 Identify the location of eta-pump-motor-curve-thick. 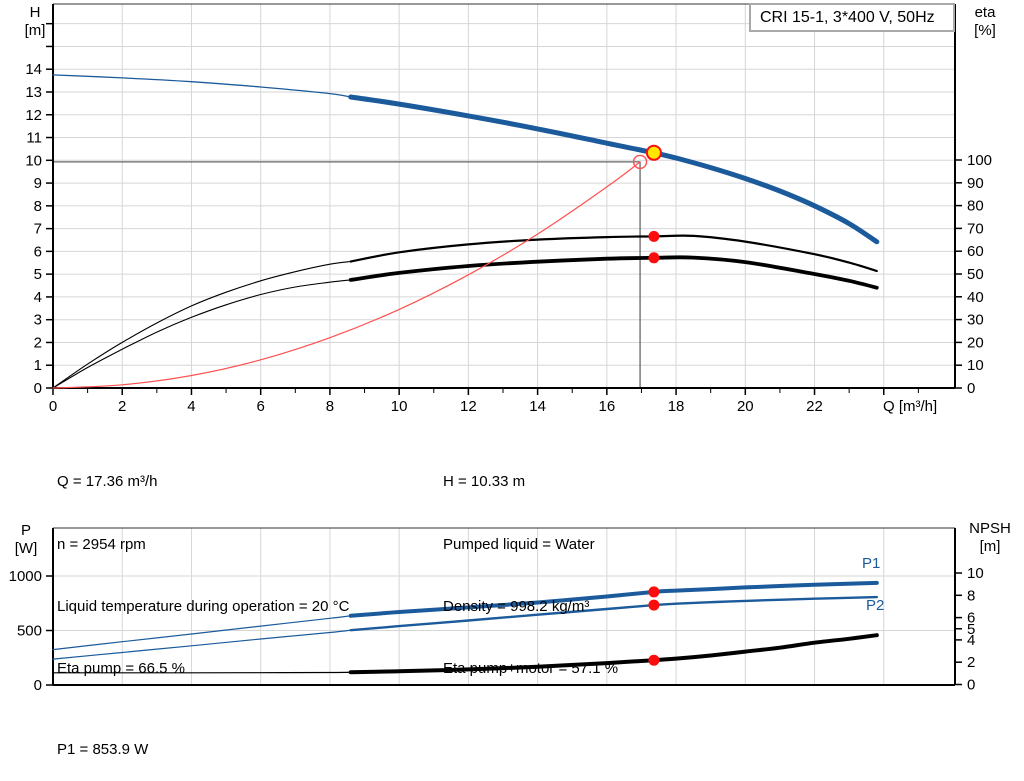
(613, 272).